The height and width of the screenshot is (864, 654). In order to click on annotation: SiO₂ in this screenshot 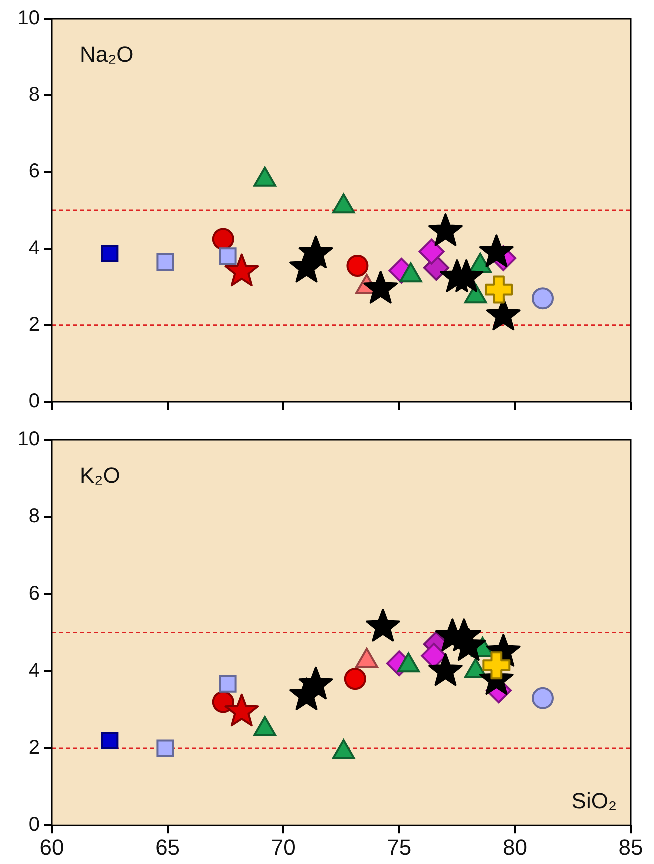, I will do `click(594, 801)`.